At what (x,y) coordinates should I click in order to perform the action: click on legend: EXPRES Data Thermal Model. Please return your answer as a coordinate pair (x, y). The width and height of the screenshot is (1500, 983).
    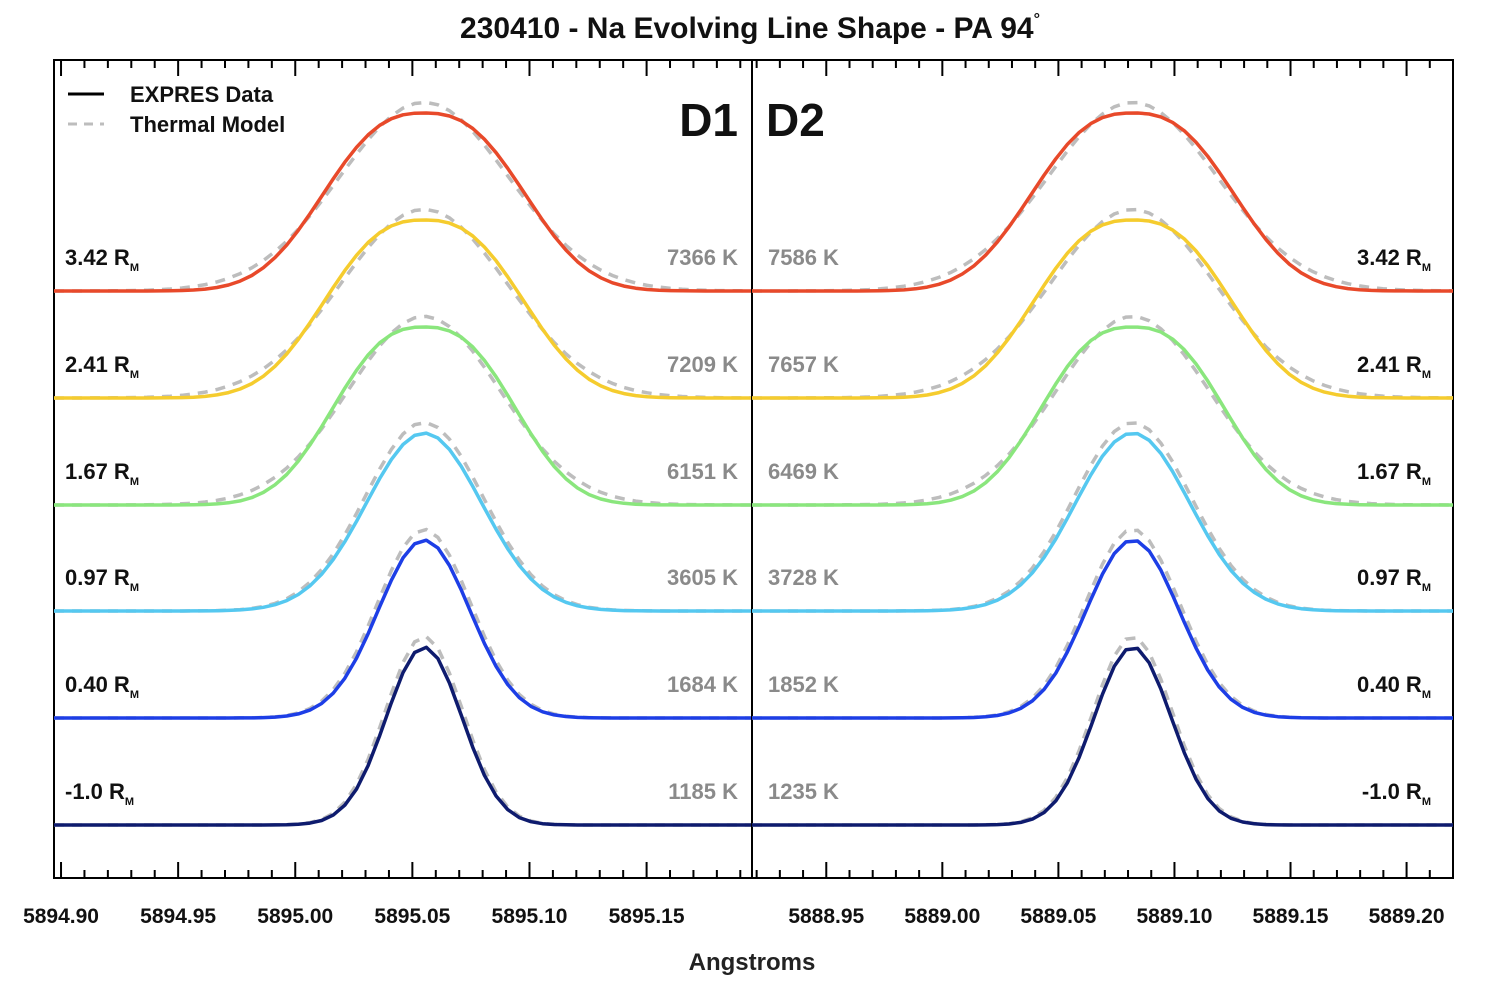
    Looking at the image, I should click on (176, 109).